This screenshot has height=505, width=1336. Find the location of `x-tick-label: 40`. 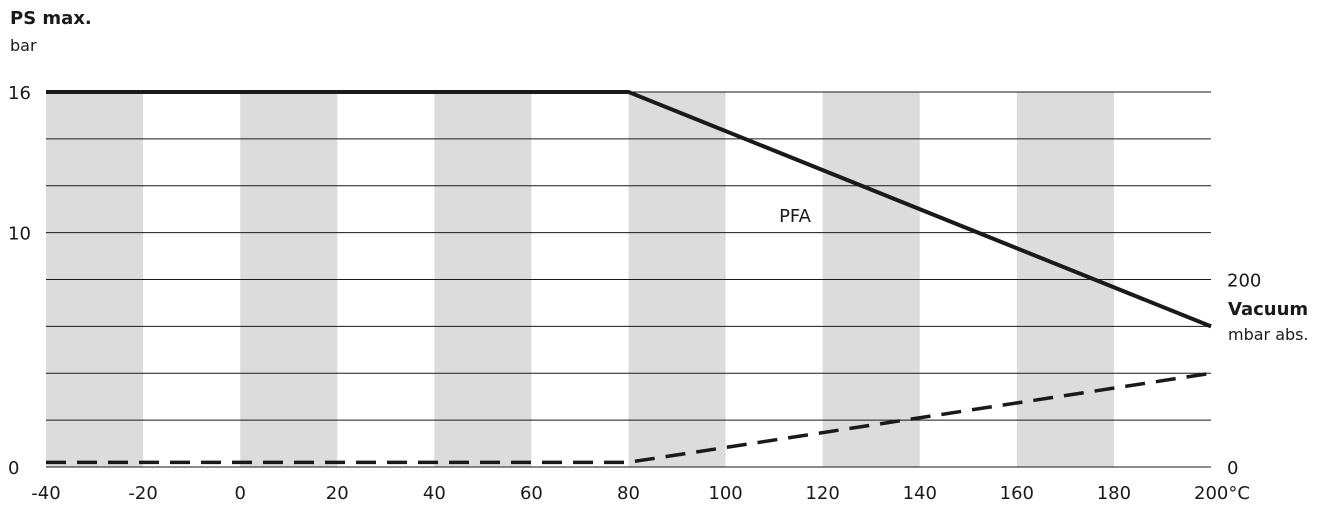

x-tick-label: 40 is located at coordinates (434, 493).